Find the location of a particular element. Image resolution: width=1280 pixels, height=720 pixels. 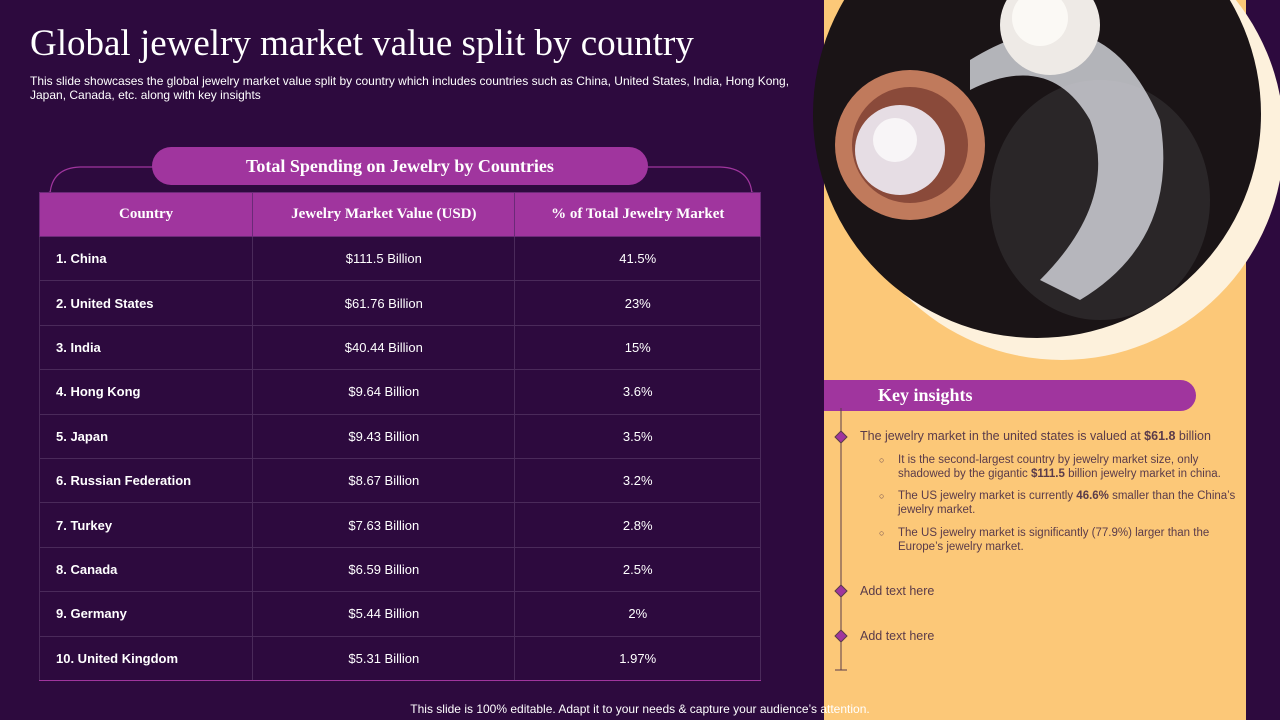

table-cell: $111.5 Billion is located at coordinates (384, 258).